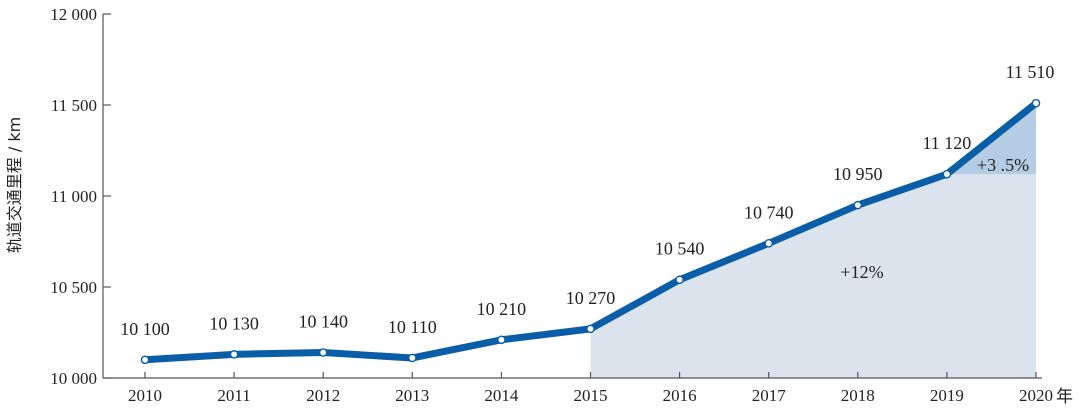 The image size is (1080, 411). I want to click on x-tick-label-2014: 2014, so click(501, 395).